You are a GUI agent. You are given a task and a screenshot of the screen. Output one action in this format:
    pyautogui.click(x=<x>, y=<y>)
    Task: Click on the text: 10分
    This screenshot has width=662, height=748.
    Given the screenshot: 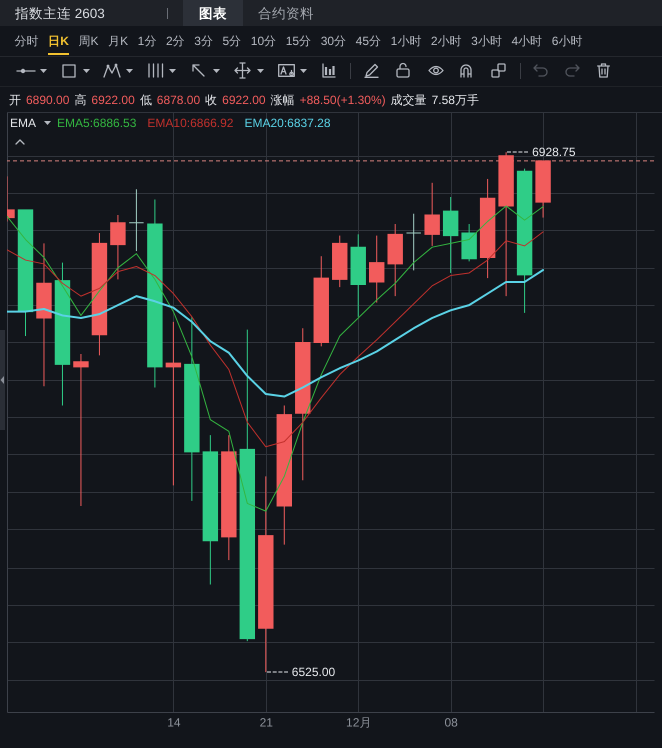 What is the action you would take?
    pyautogui.click(x=263, y=41)
    